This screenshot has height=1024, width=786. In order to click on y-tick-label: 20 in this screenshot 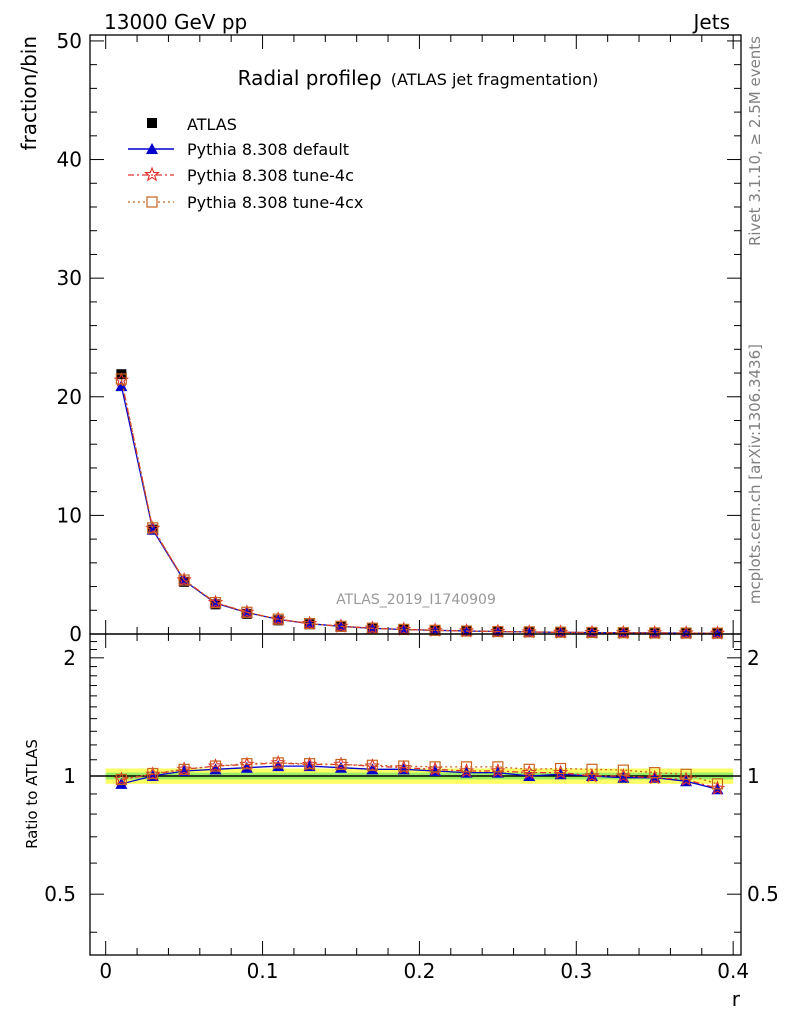, I will do `click(69, 397)`.